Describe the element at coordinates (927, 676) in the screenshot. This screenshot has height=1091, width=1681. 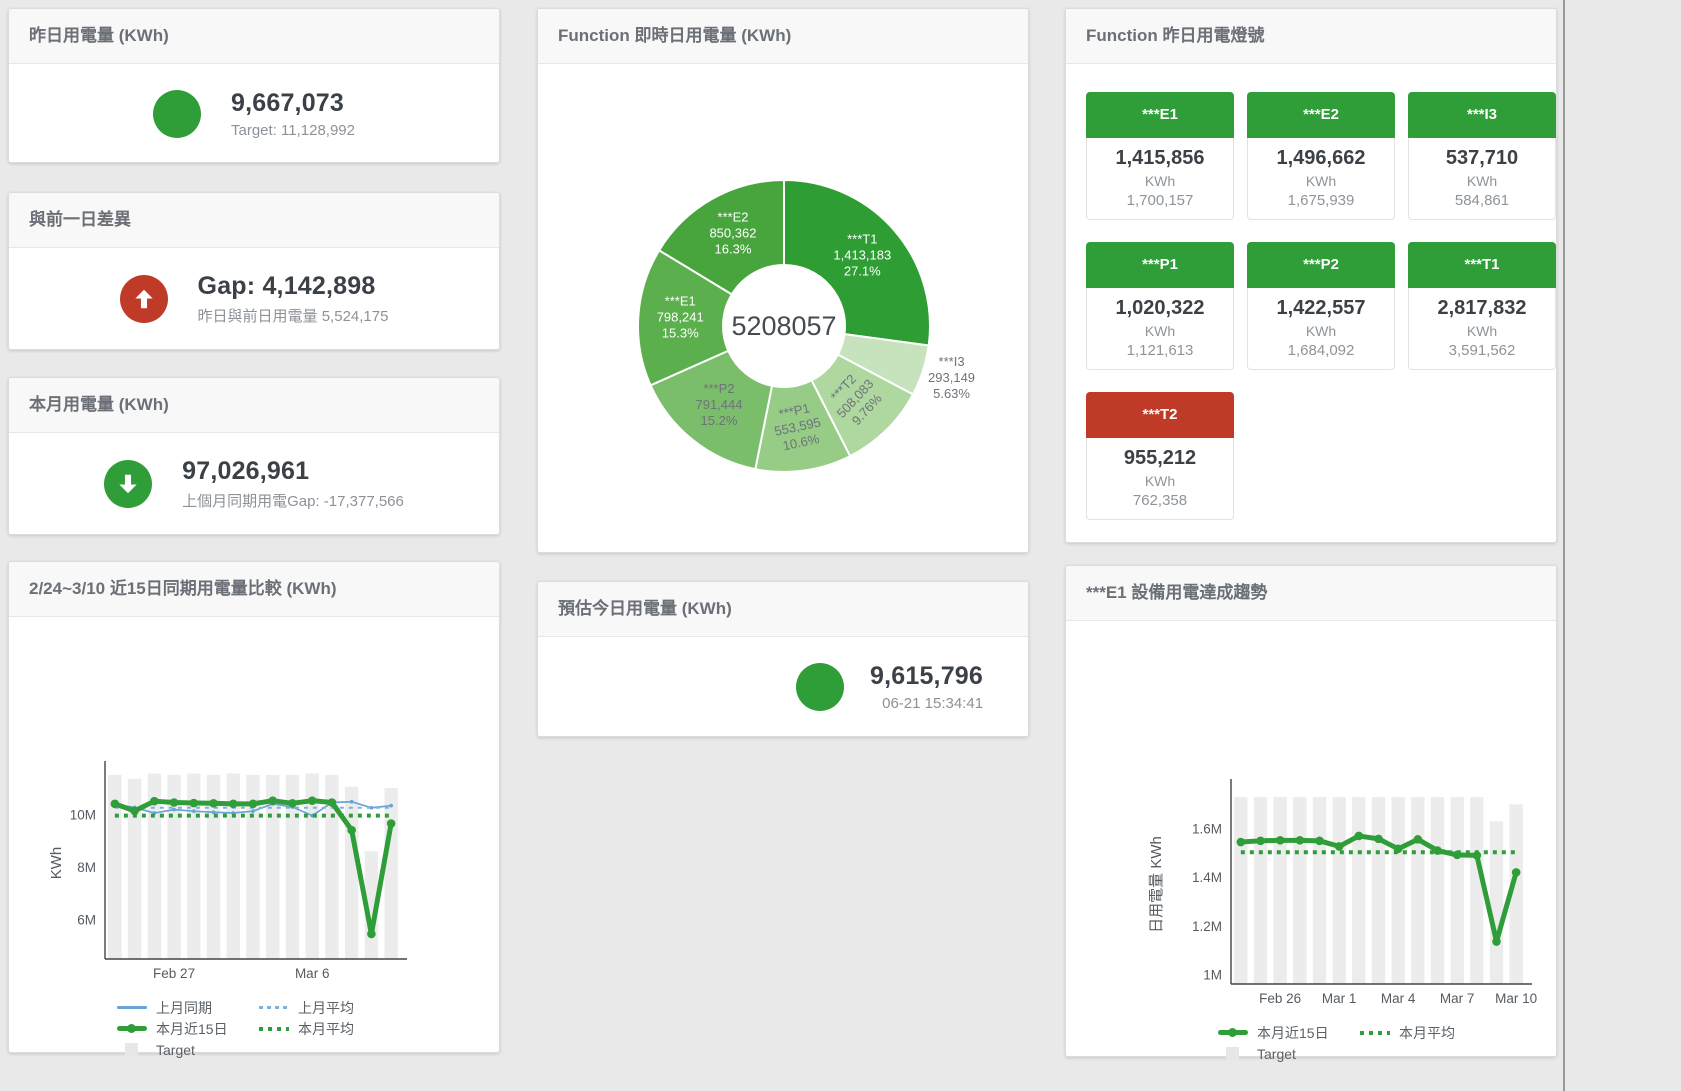
I see `kpi-value: 9,615,796` at that location.